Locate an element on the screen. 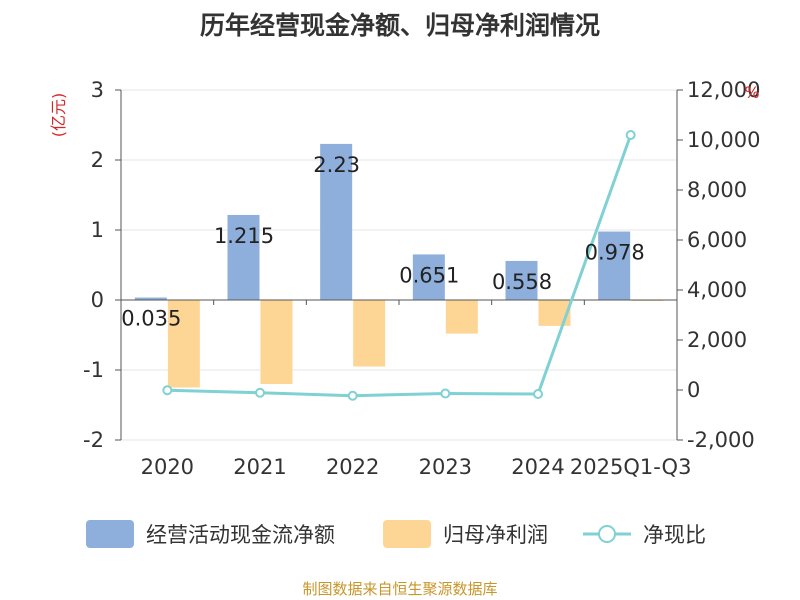 Image resolution: width=800 pixels, height=600 pixels. x-tick-label: 2022 is located at coordinates (352, 467).